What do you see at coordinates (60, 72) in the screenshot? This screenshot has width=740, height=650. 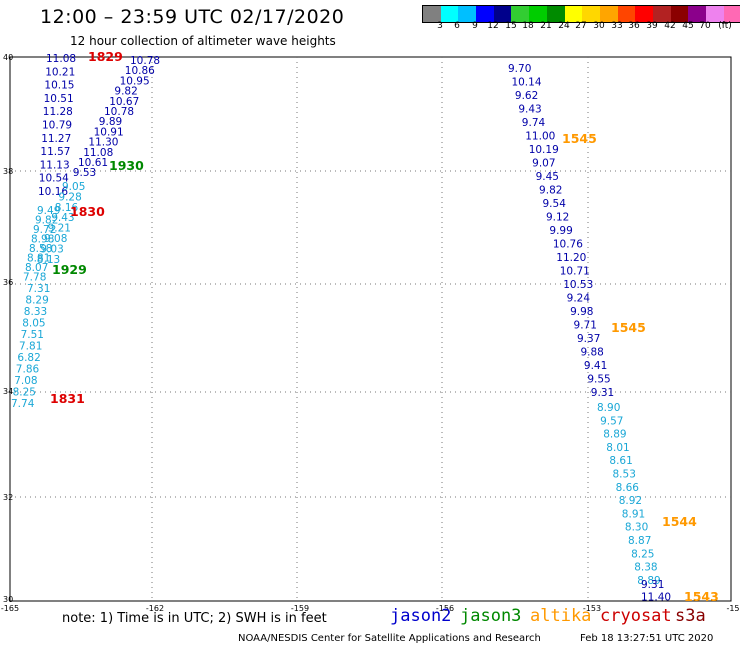 I see `swh-value: 10.21` at bounding box center [60, 72].